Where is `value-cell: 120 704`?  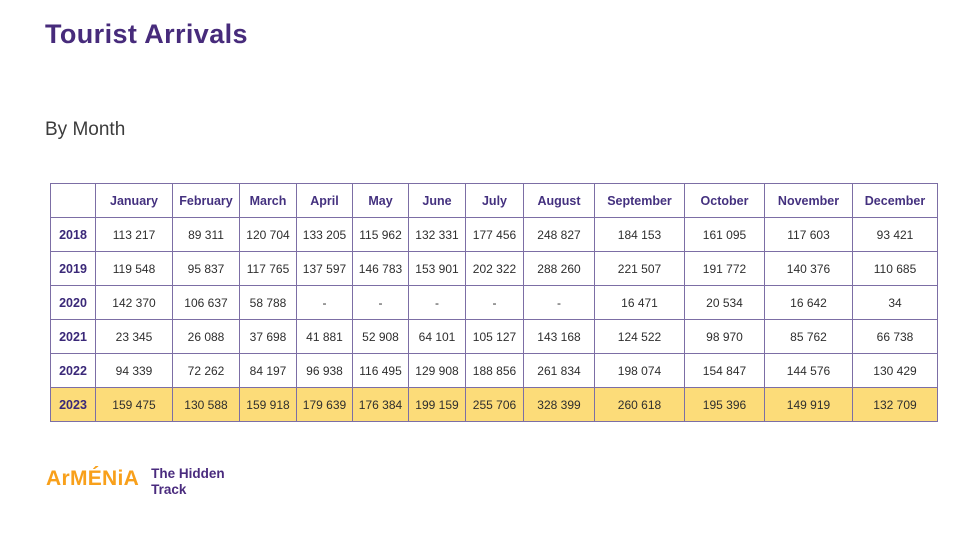 value-cell: 120 704 is located at coordinates (268, 234).